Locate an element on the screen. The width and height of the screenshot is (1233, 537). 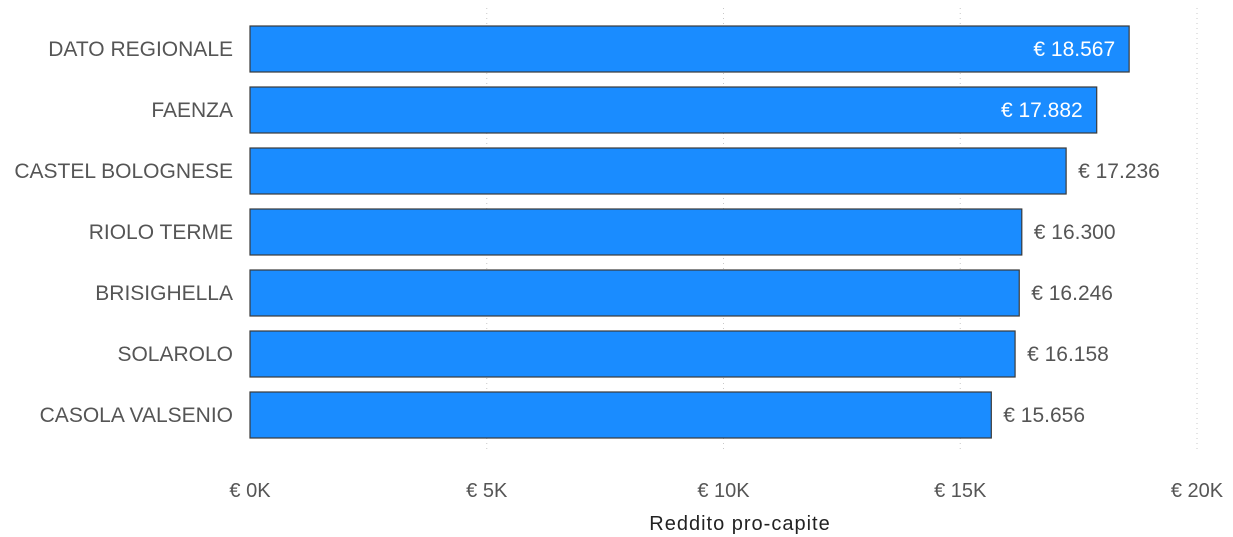
x-tick-label: € 0K is located at coordinates (250, 491).